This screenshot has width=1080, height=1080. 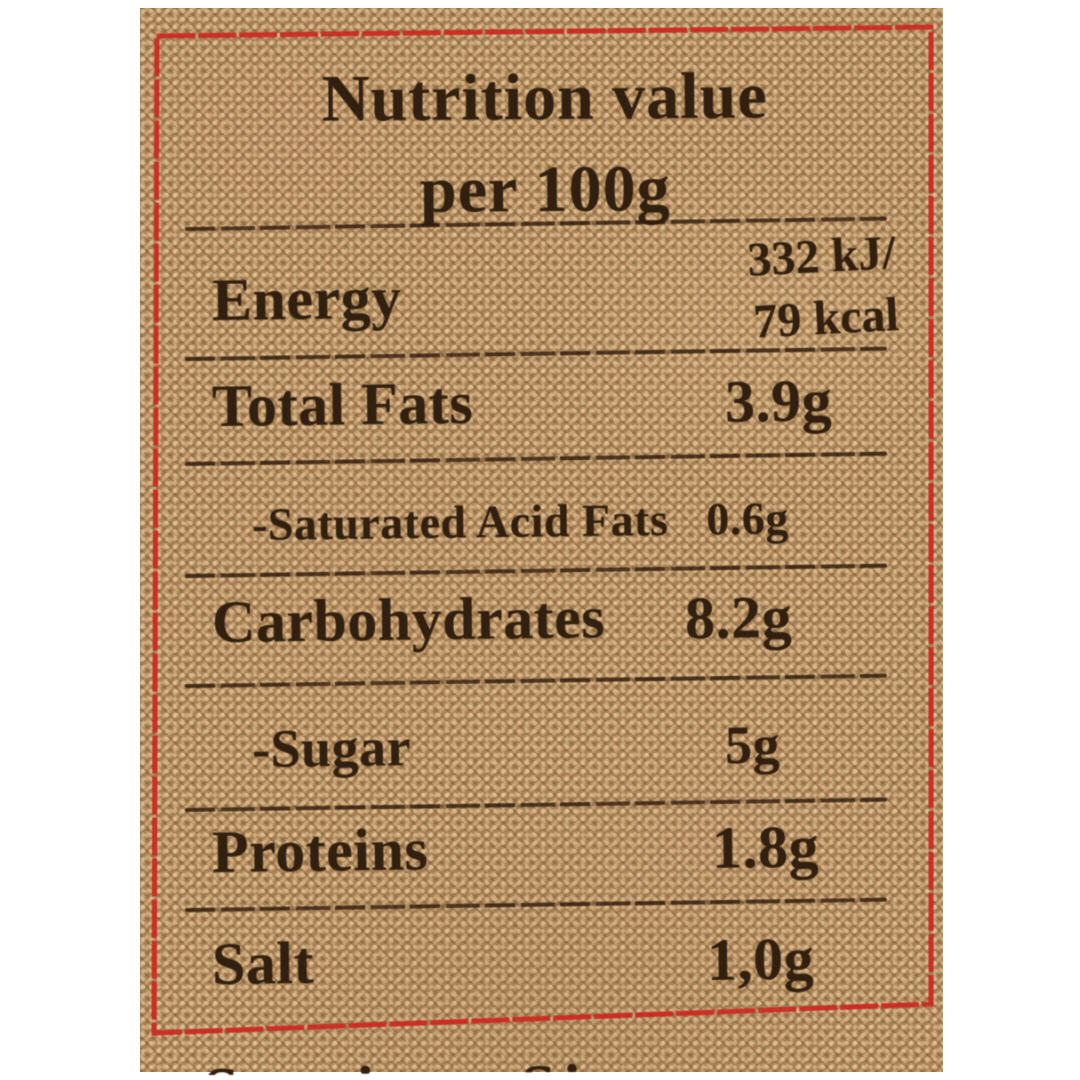 What do you see at coordinates (331, 748) in the screenshot?
I see `row-label-sugar: -Sugar` at bounding box center [331, 748].